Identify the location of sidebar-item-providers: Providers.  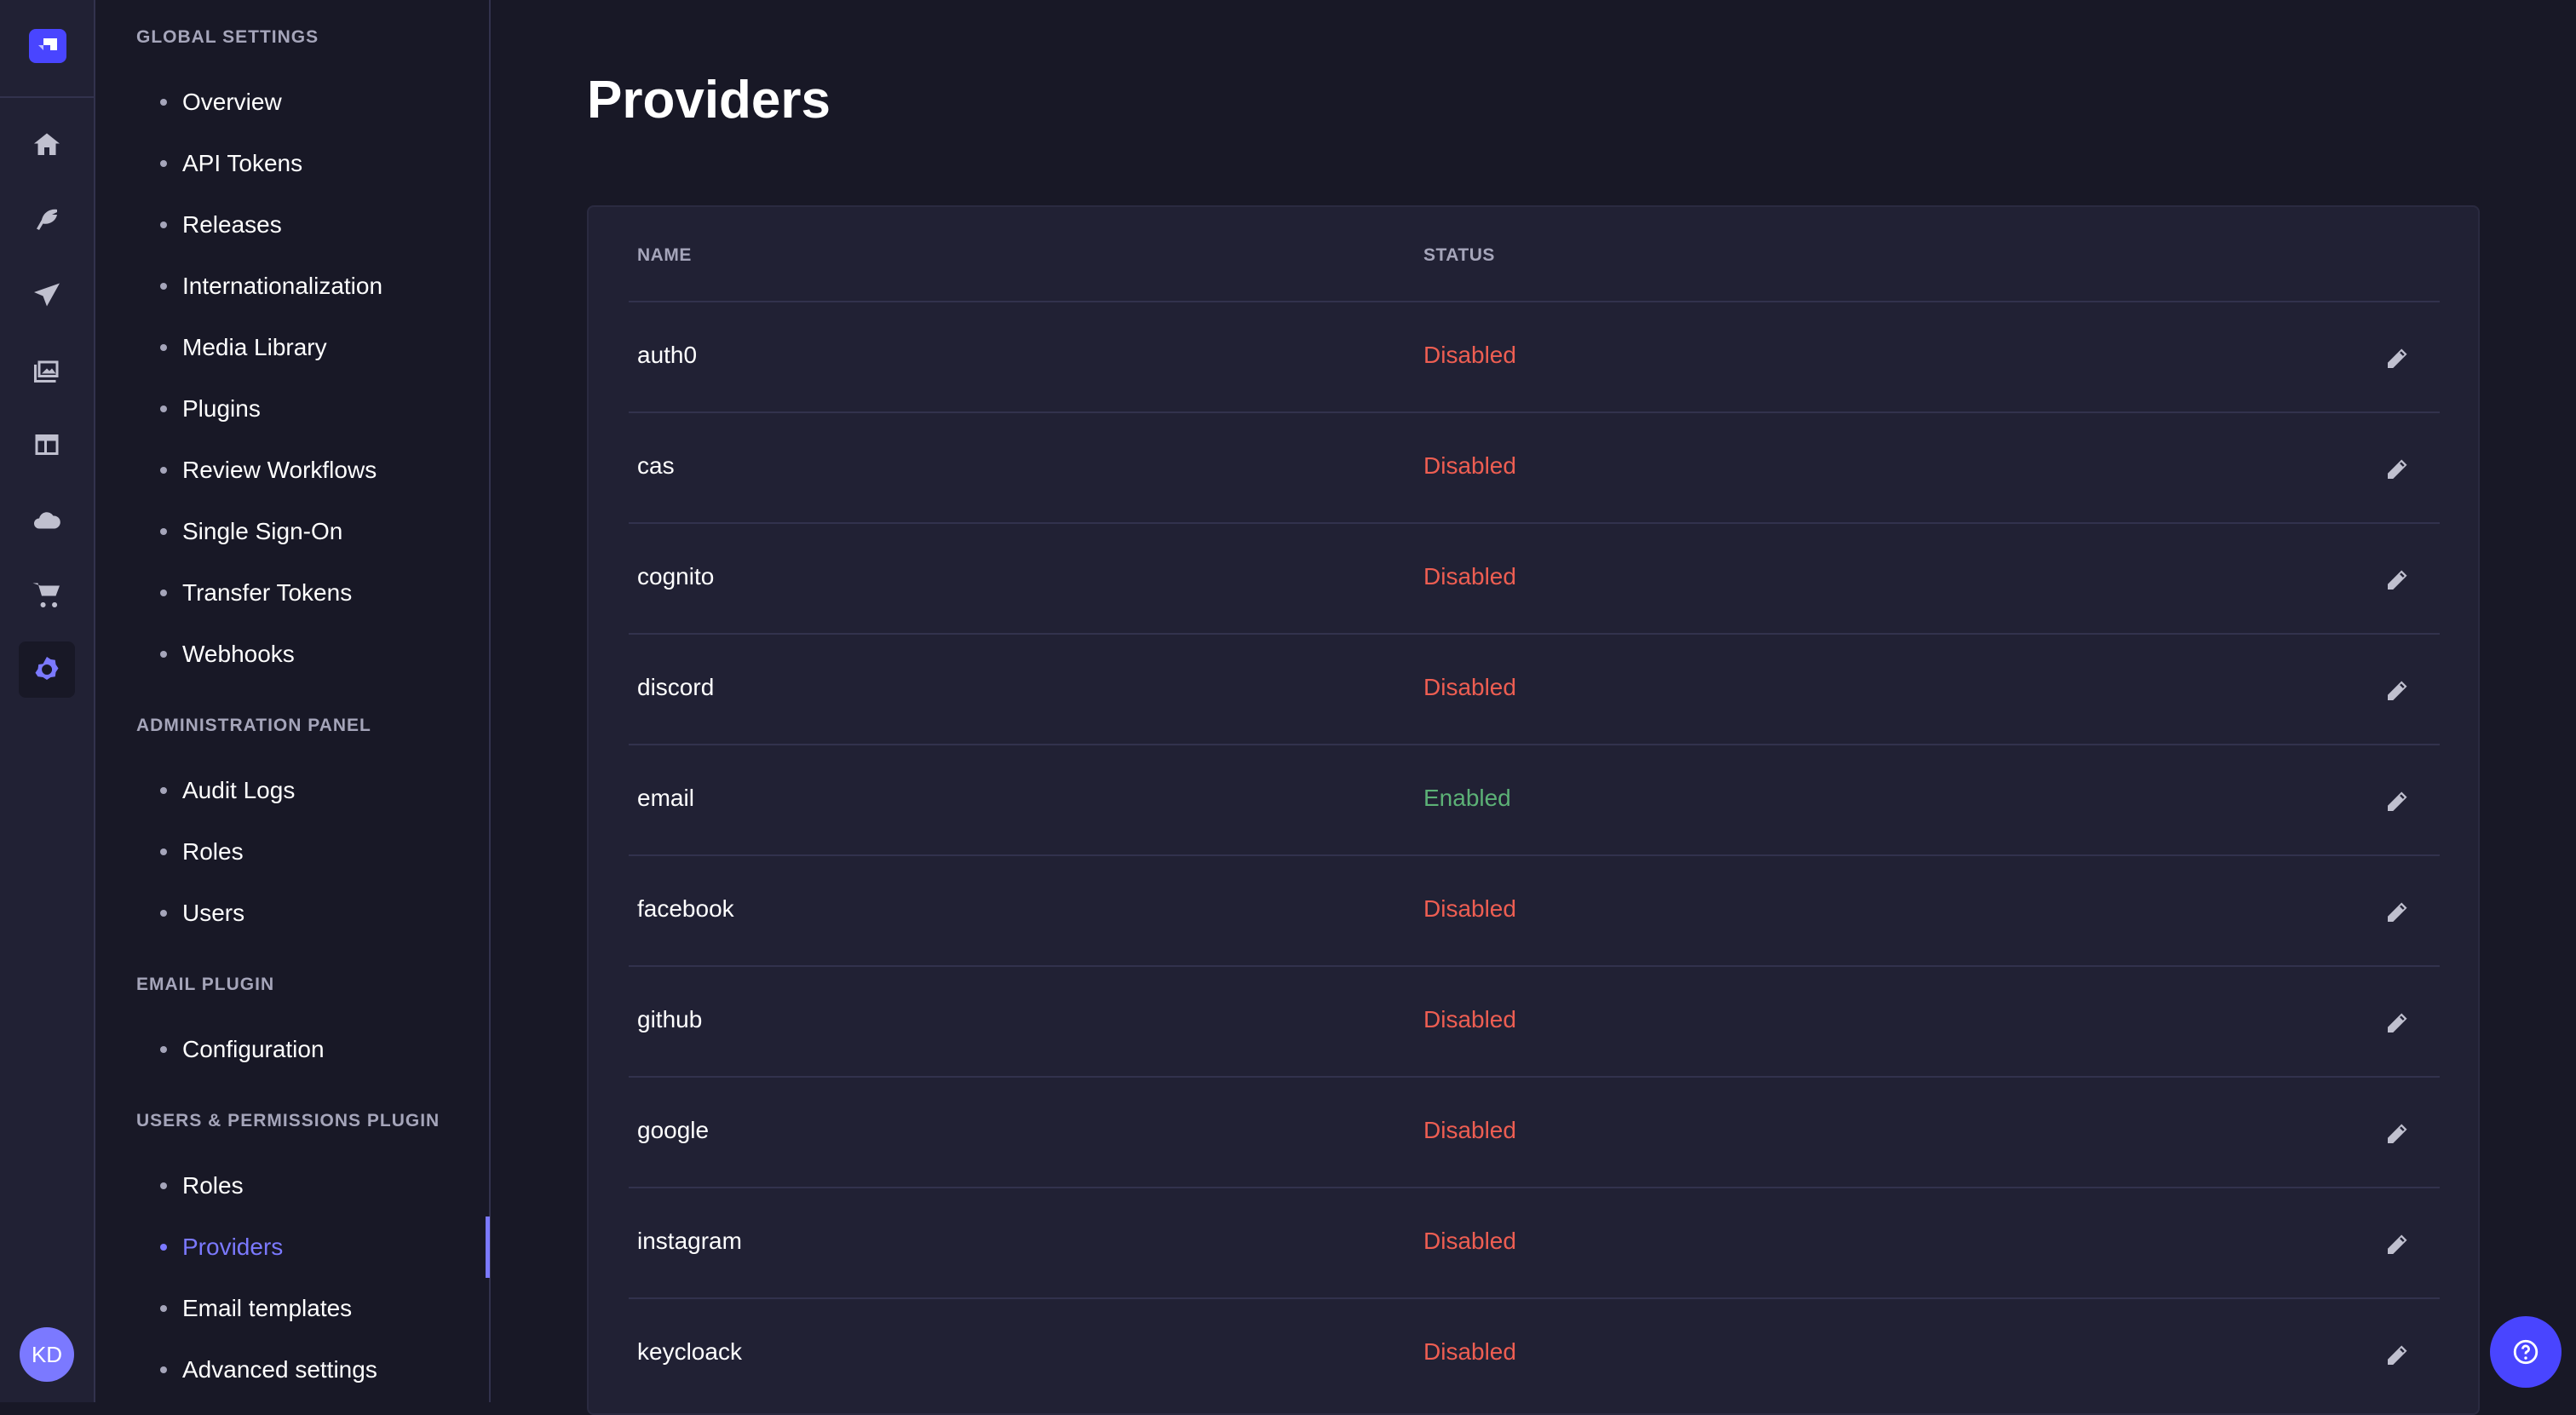
(210, 1247).